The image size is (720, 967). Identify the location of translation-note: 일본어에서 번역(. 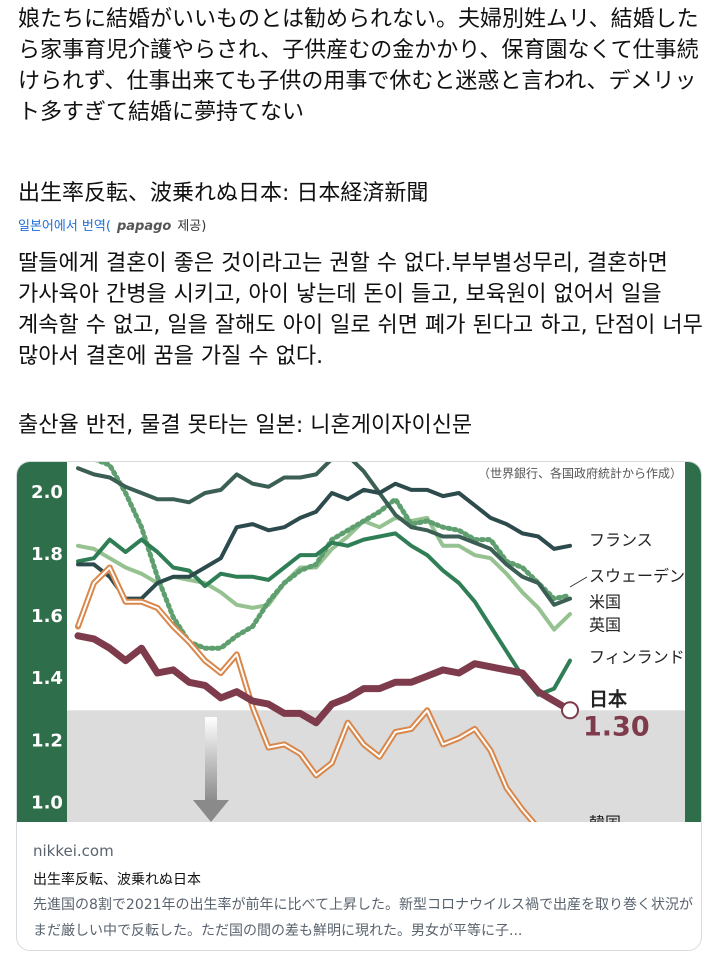
(64, 226).